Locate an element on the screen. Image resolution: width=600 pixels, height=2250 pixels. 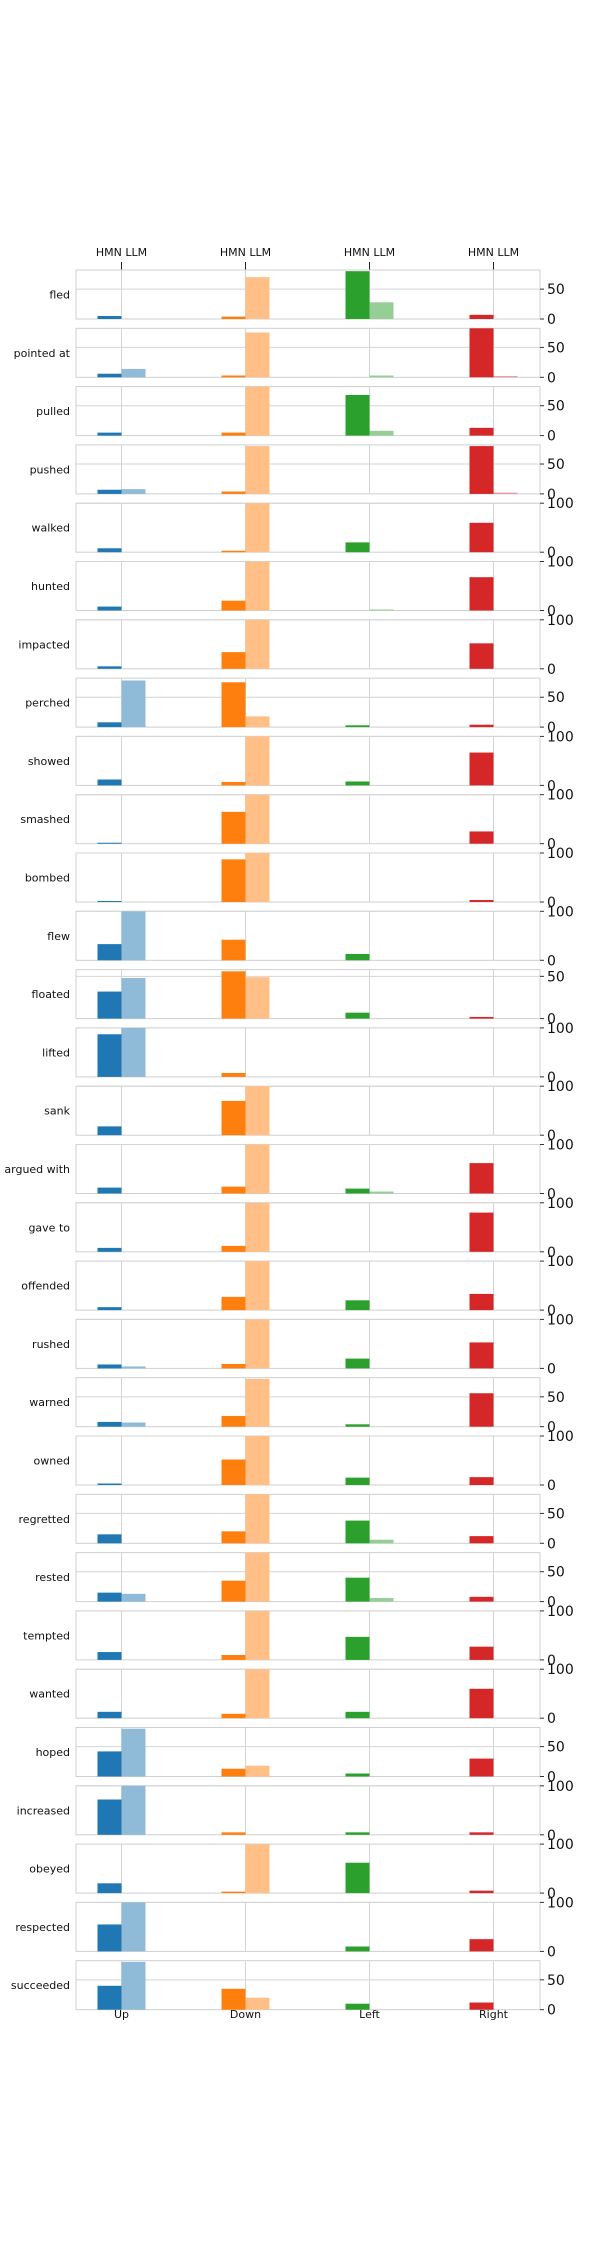
row-label: argued with is located at coordinates (37, 1169).